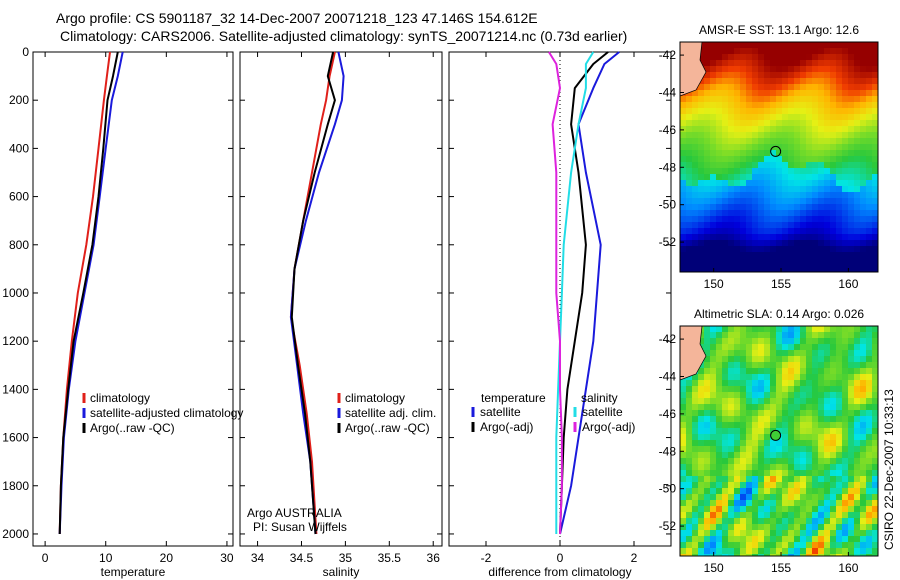 The width and height of the screenshot is (900, 580). Describe the element at coordinates (167, 558) in the screenshot. I see `temperature-xtick-label: 20` at that location.